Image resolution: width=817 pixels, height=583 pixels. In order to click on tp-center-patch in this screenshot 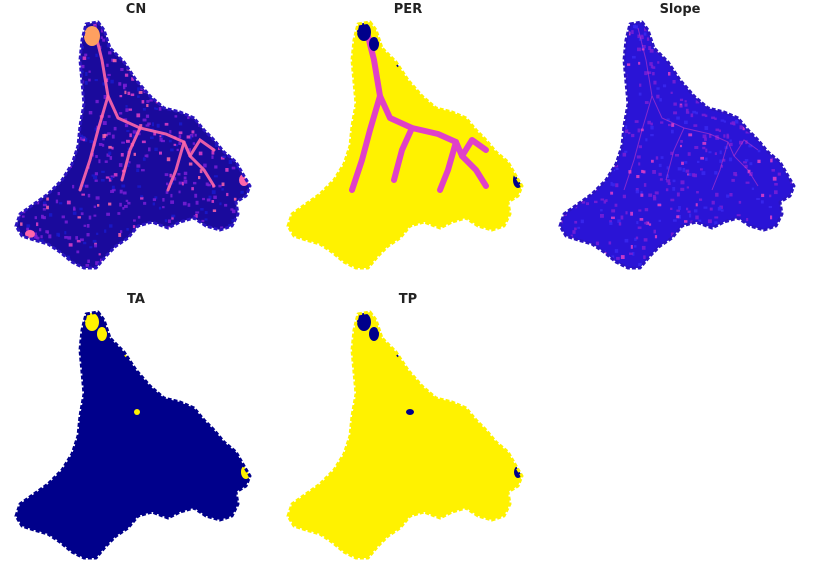, I will do `click(410, 412)`.